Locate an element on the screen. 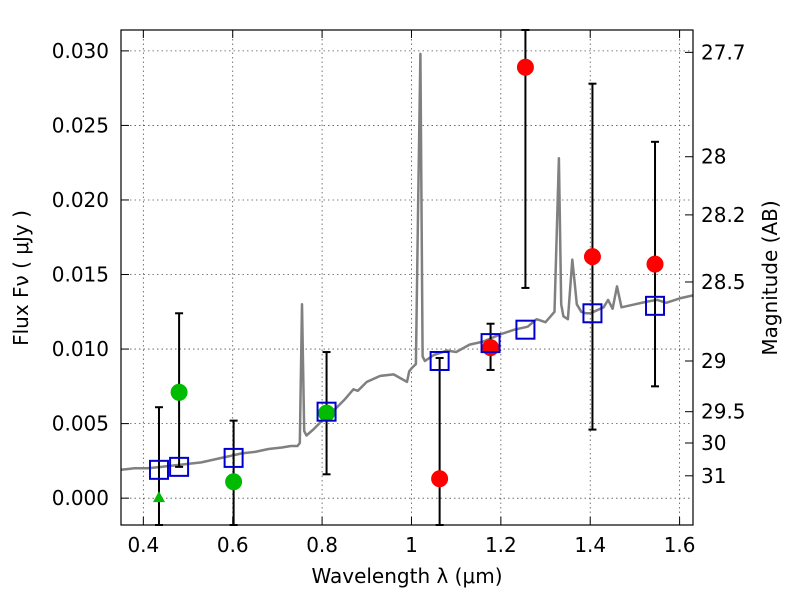 This screenshot has width=800, height=600. y-tick-label: 0.020 is located at coordinates (80, 200).